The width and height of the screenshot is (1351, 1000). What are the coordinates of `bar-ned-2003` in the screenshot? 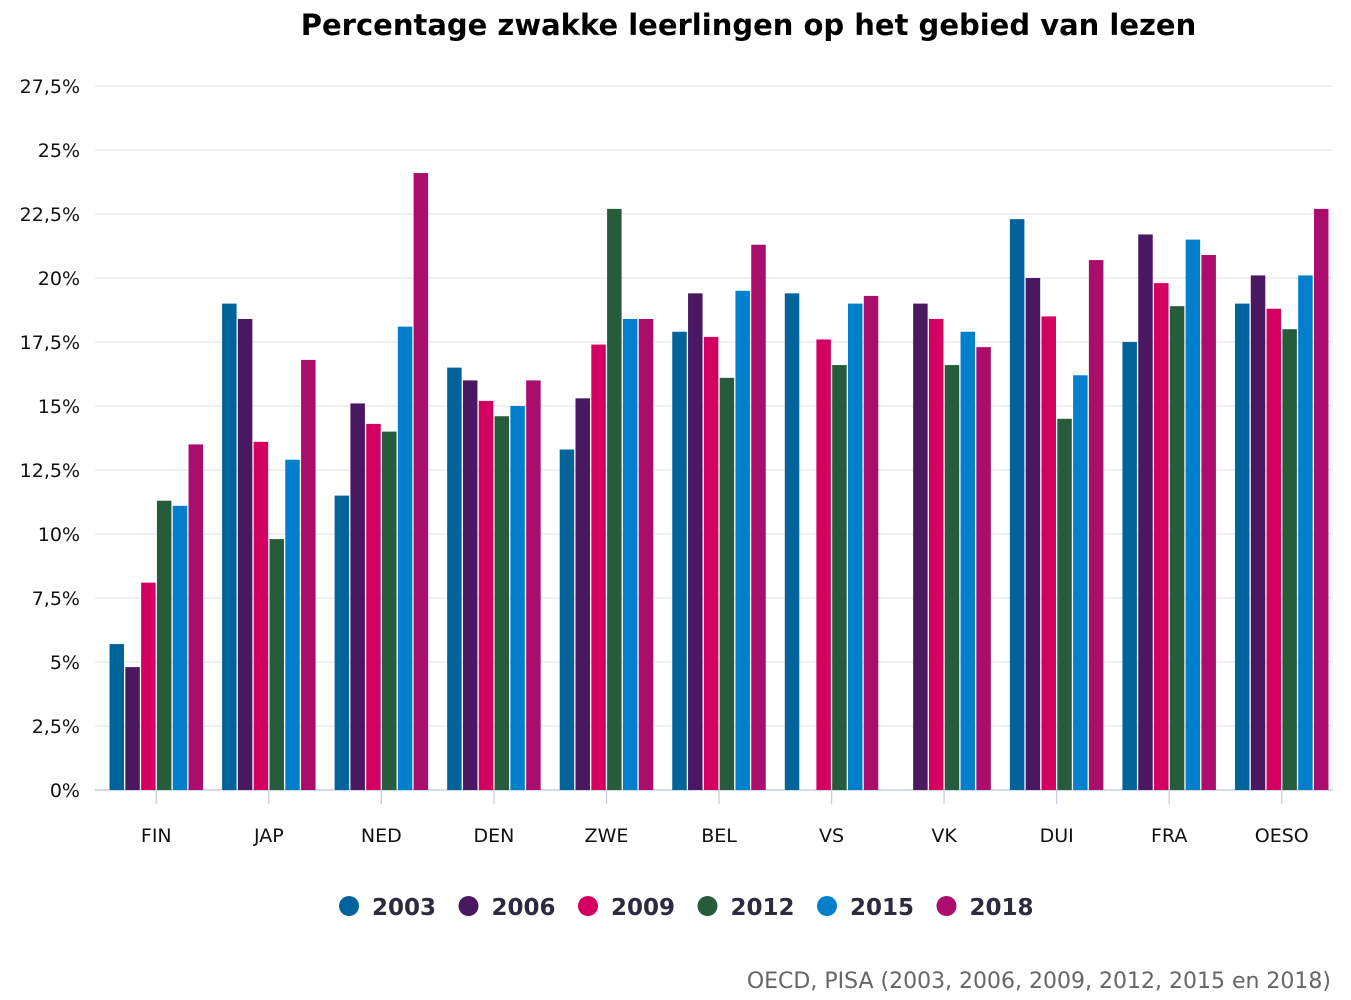 It's located at (342, 642).